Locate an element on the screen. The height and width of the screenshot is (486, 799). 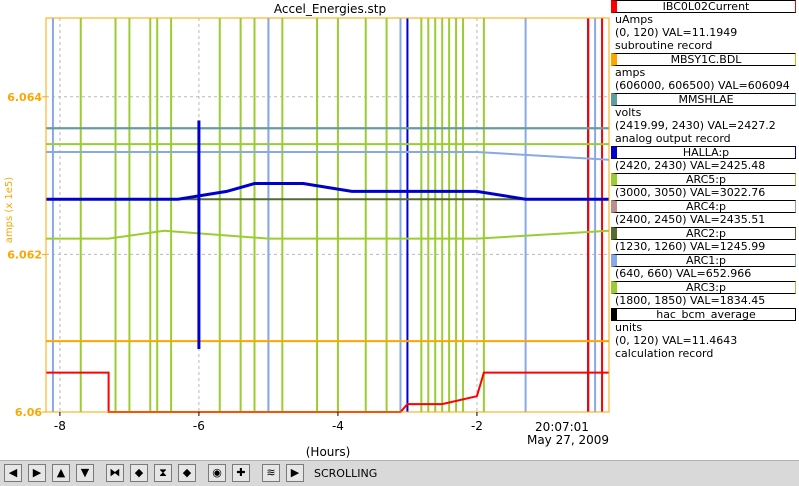
toolbar: SCROLLING ◀ ▶ ▲ ▼ ⧓ ◆ ⧗ ◆ ◉ ✚ ≋ ▶ is located at coordinates (399, 473).